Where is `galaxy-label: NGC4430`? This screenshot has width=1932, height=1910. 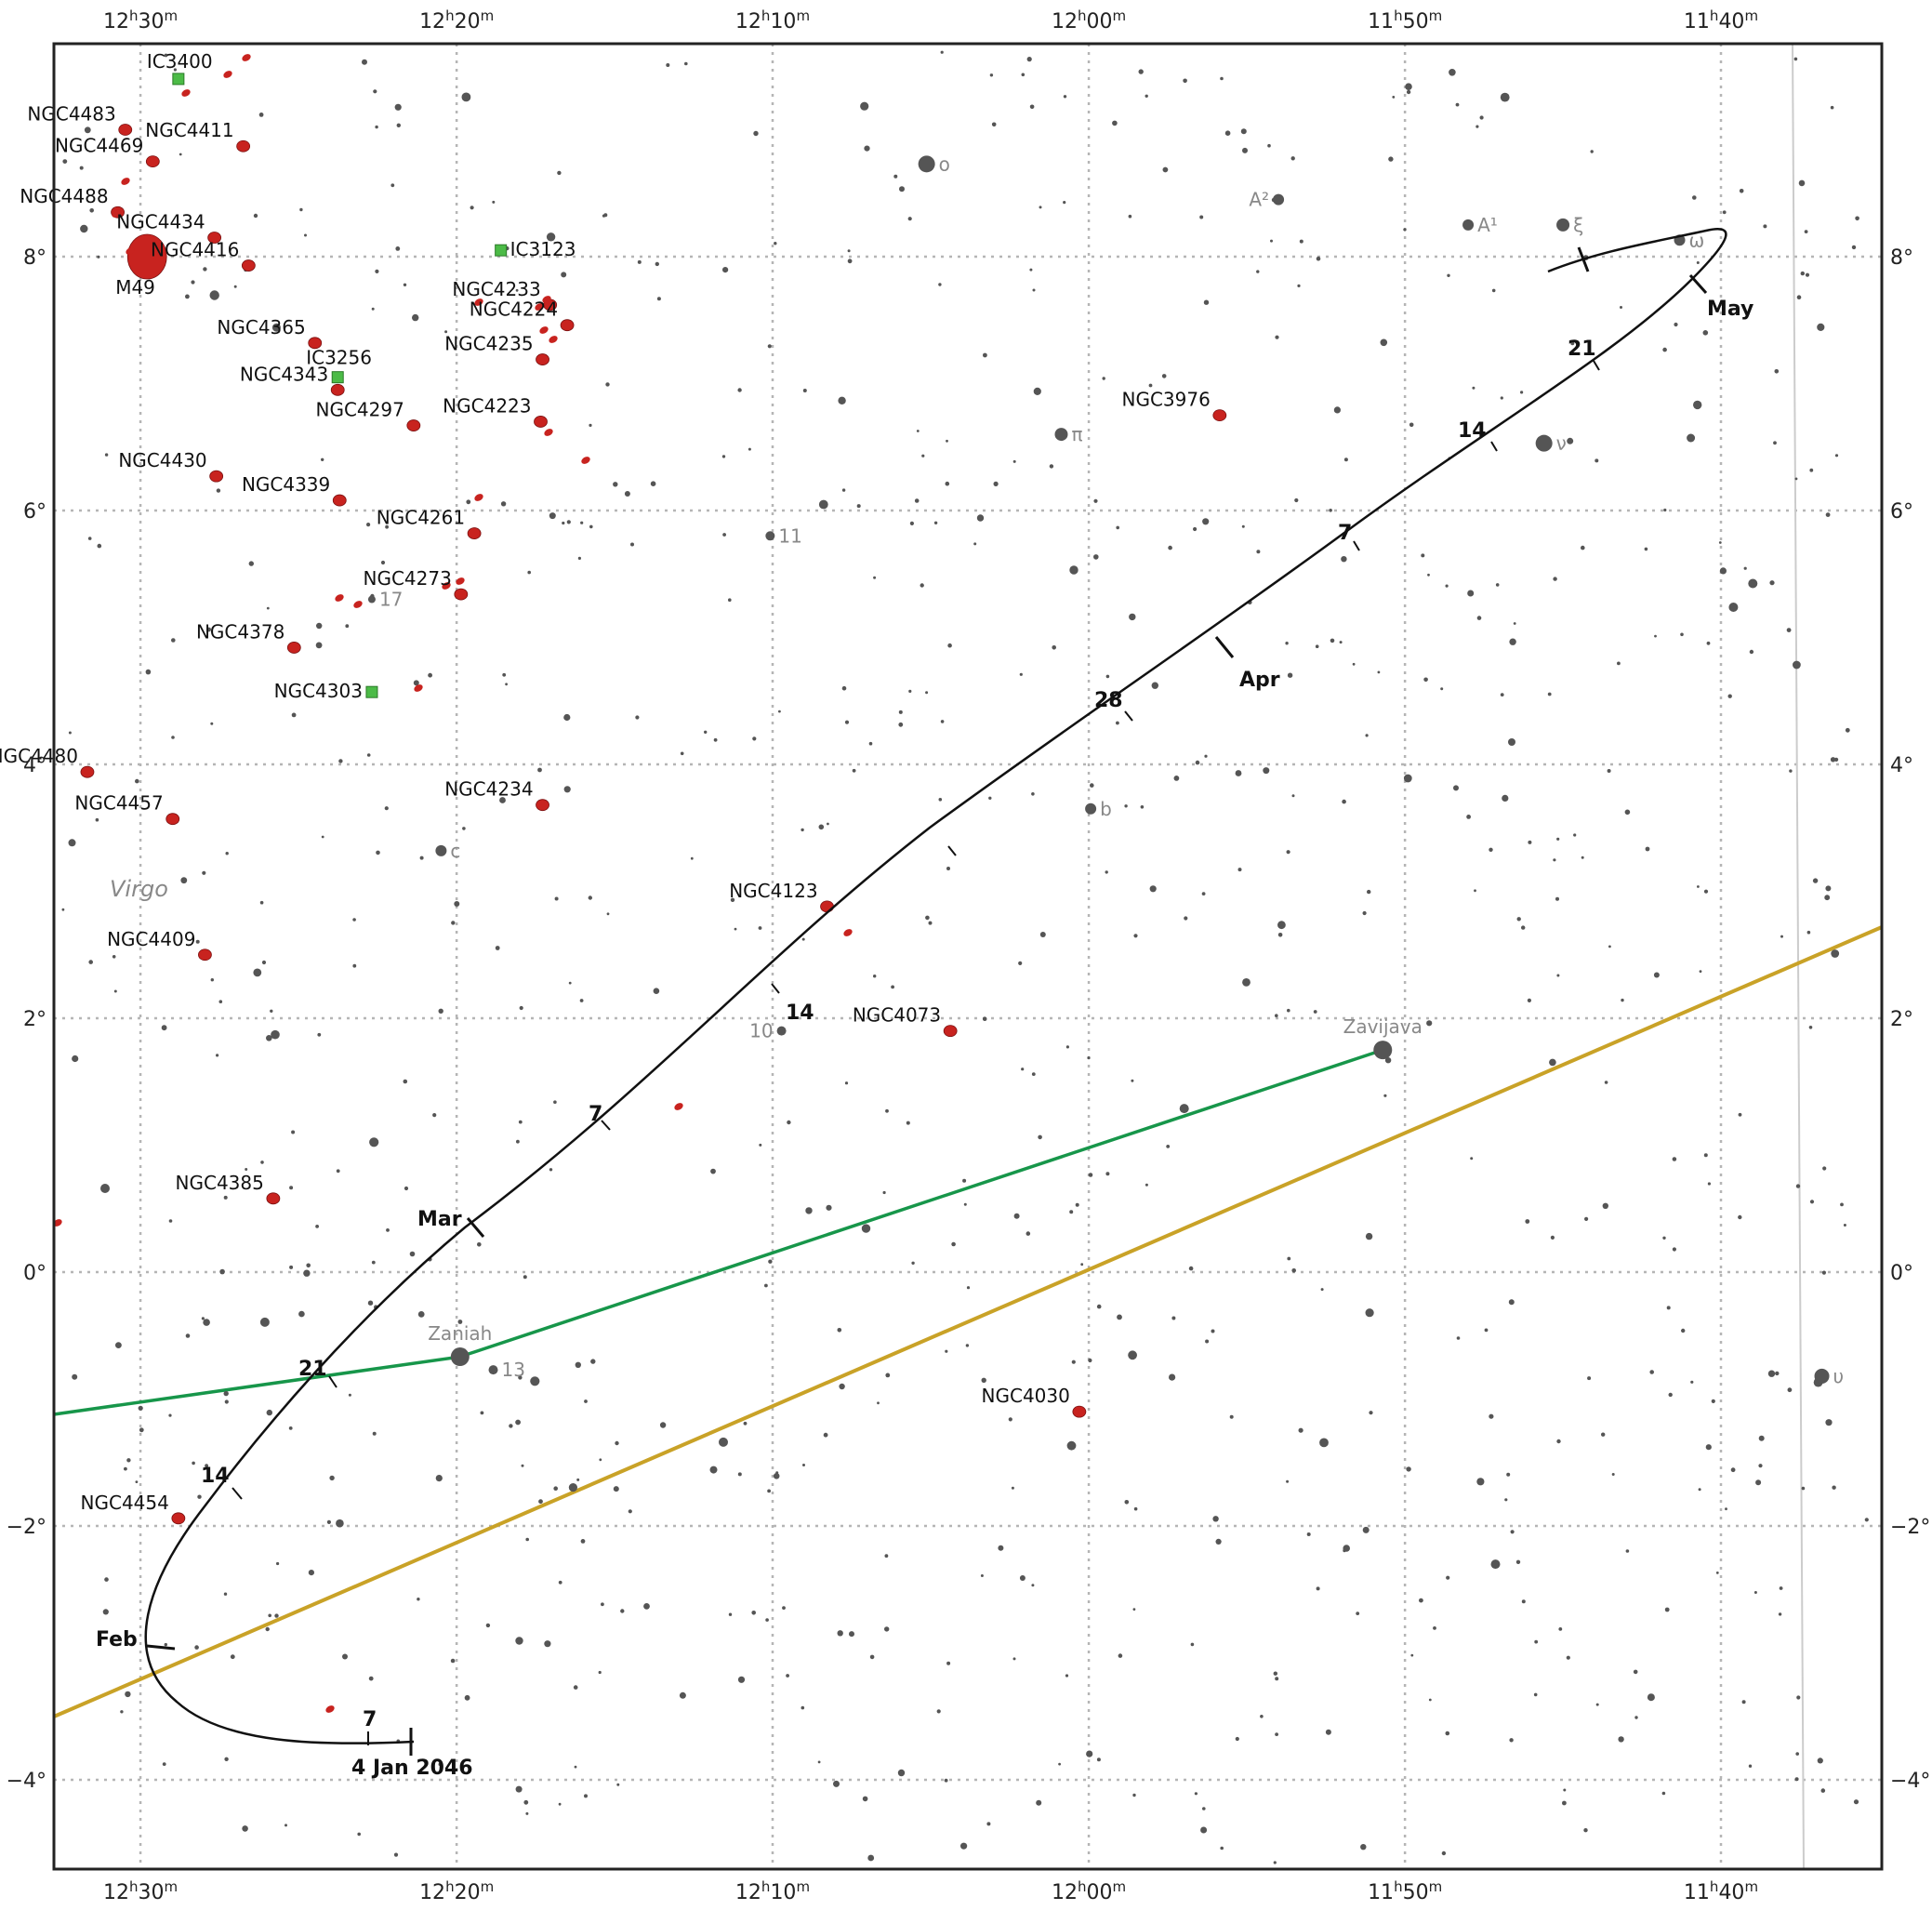 galaxy-label: NGC4430 is located at coordinates (162, 460).